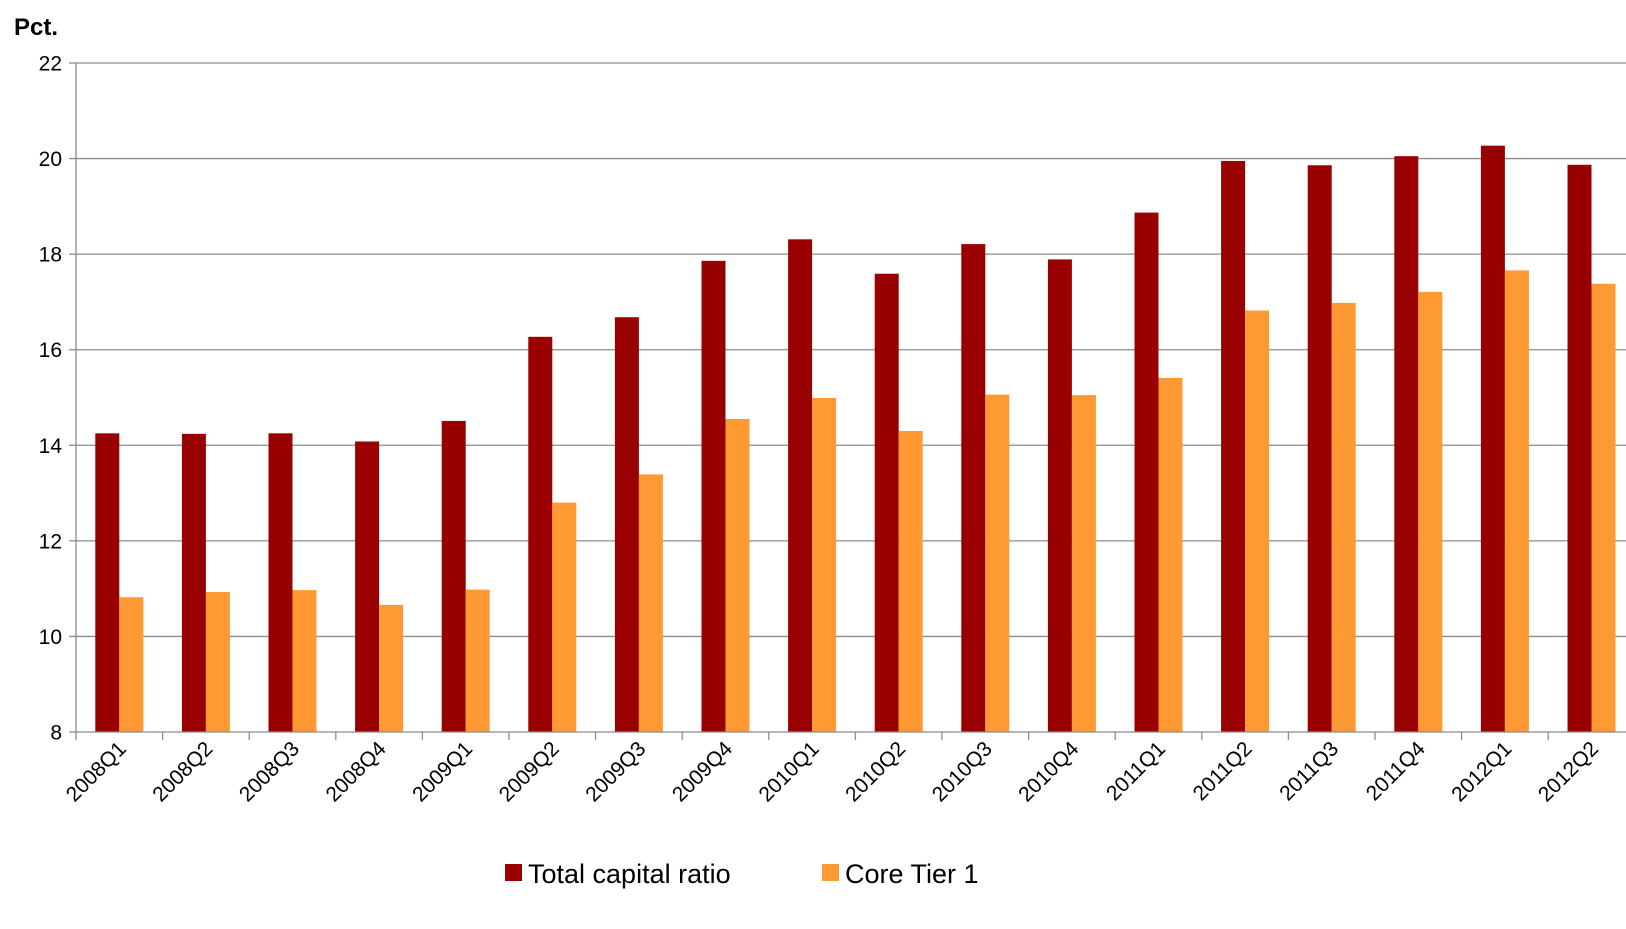  What do you see at coordinates (1136, 771) in the screenshot?
I see `x-tick-label: 2011Q1` at bounding box center [1136, 771].